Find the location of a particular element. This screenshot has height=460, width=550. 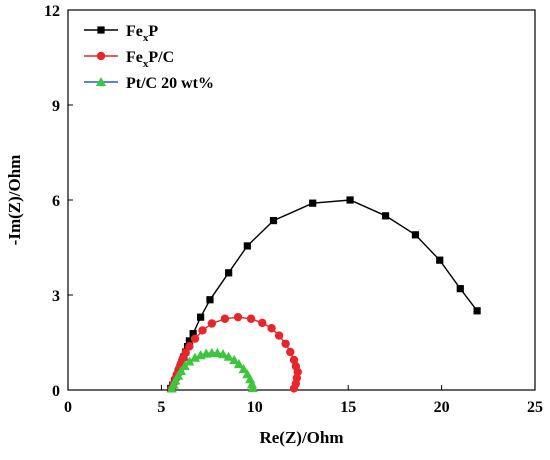

legend-label: FexP is located at coordinates (142, 33).